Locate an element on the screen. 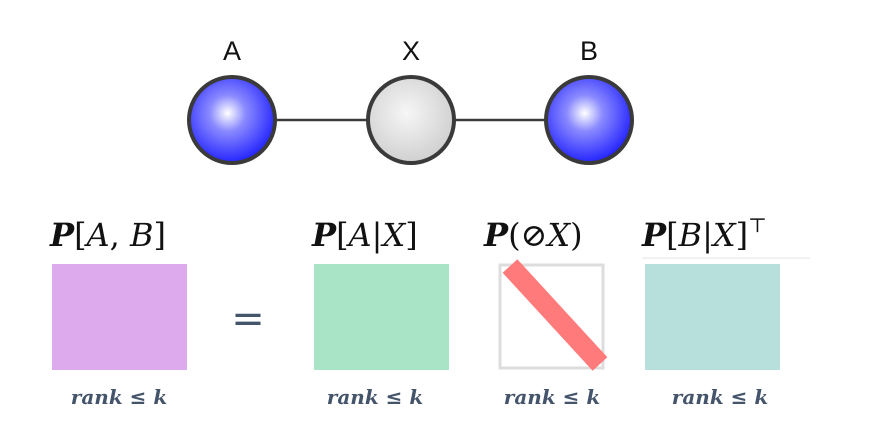 The width and height of the screenshot is (871, 447). factor1-rank-label: rank ≤ k is located at coordinates (375, 397).